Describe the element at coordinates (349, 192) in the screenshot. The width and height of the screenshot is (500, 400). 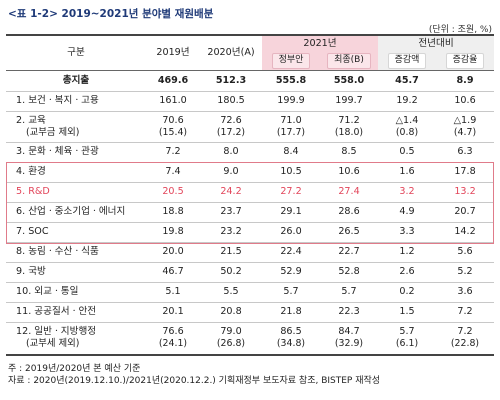
I see `cell-final: 27.4` at that location.